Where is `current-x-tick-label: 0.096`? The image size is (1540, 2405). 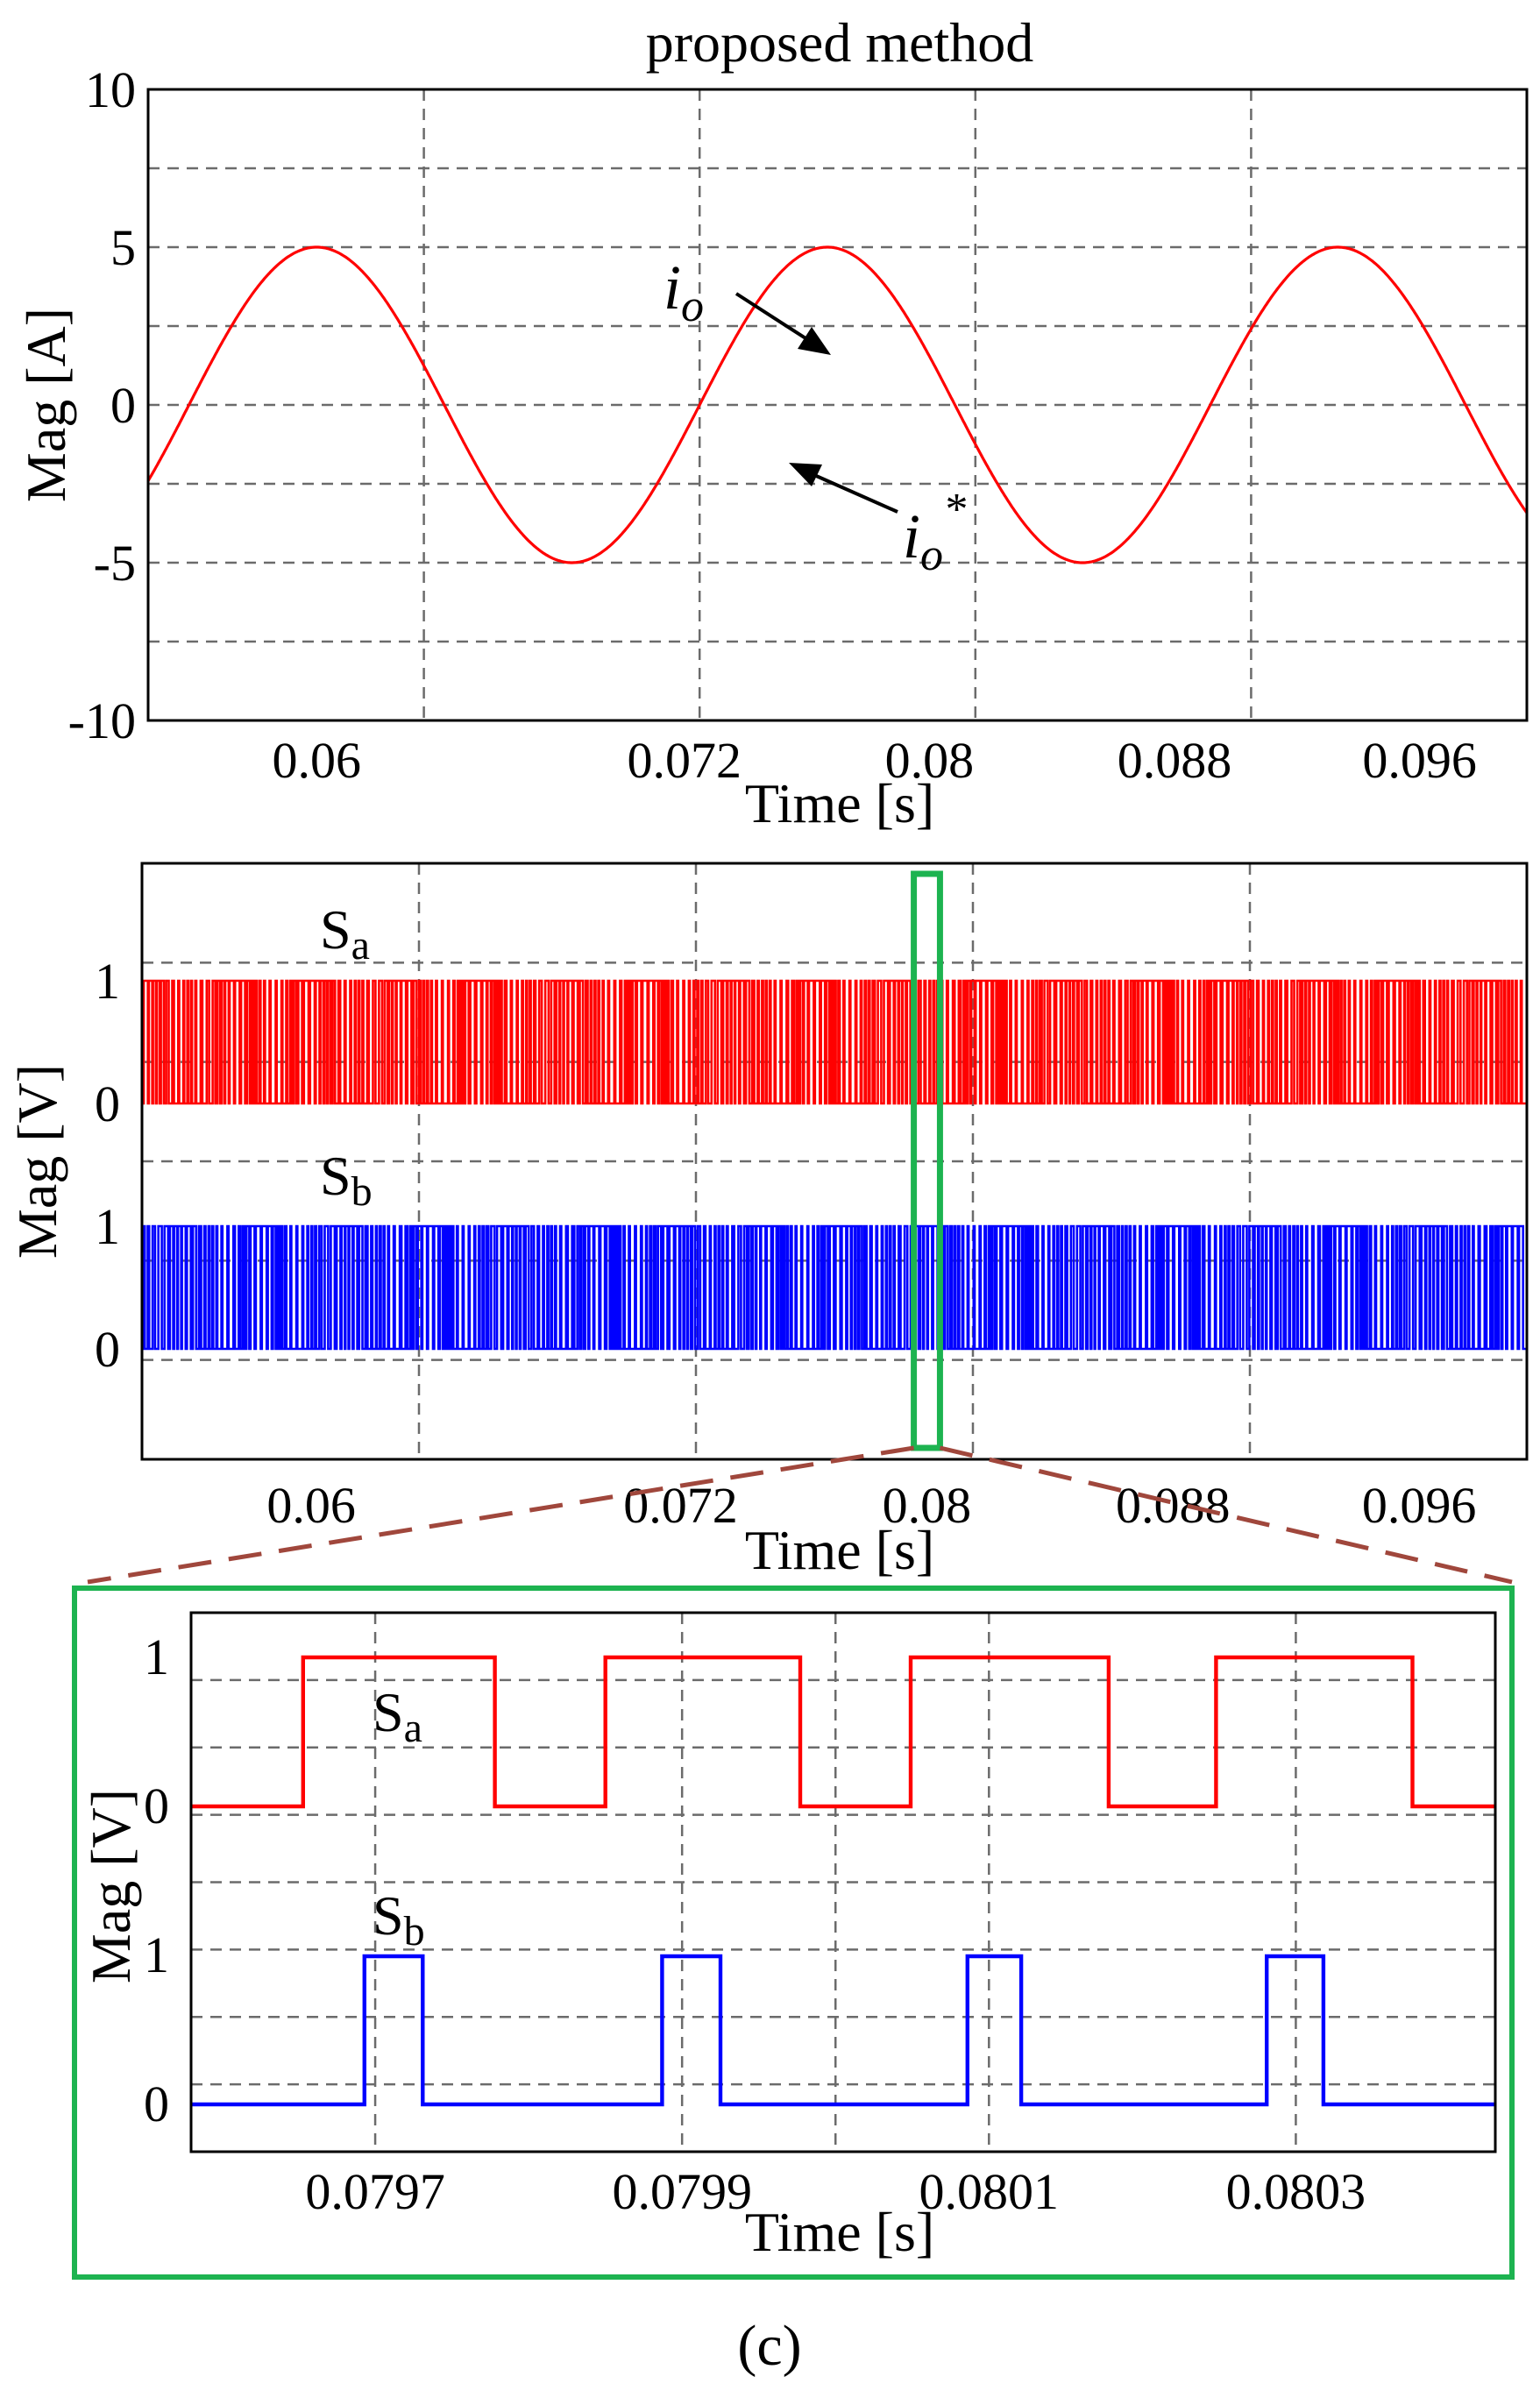 current-x-tick-label: 0.096 is located at coordinates (1419, 761).